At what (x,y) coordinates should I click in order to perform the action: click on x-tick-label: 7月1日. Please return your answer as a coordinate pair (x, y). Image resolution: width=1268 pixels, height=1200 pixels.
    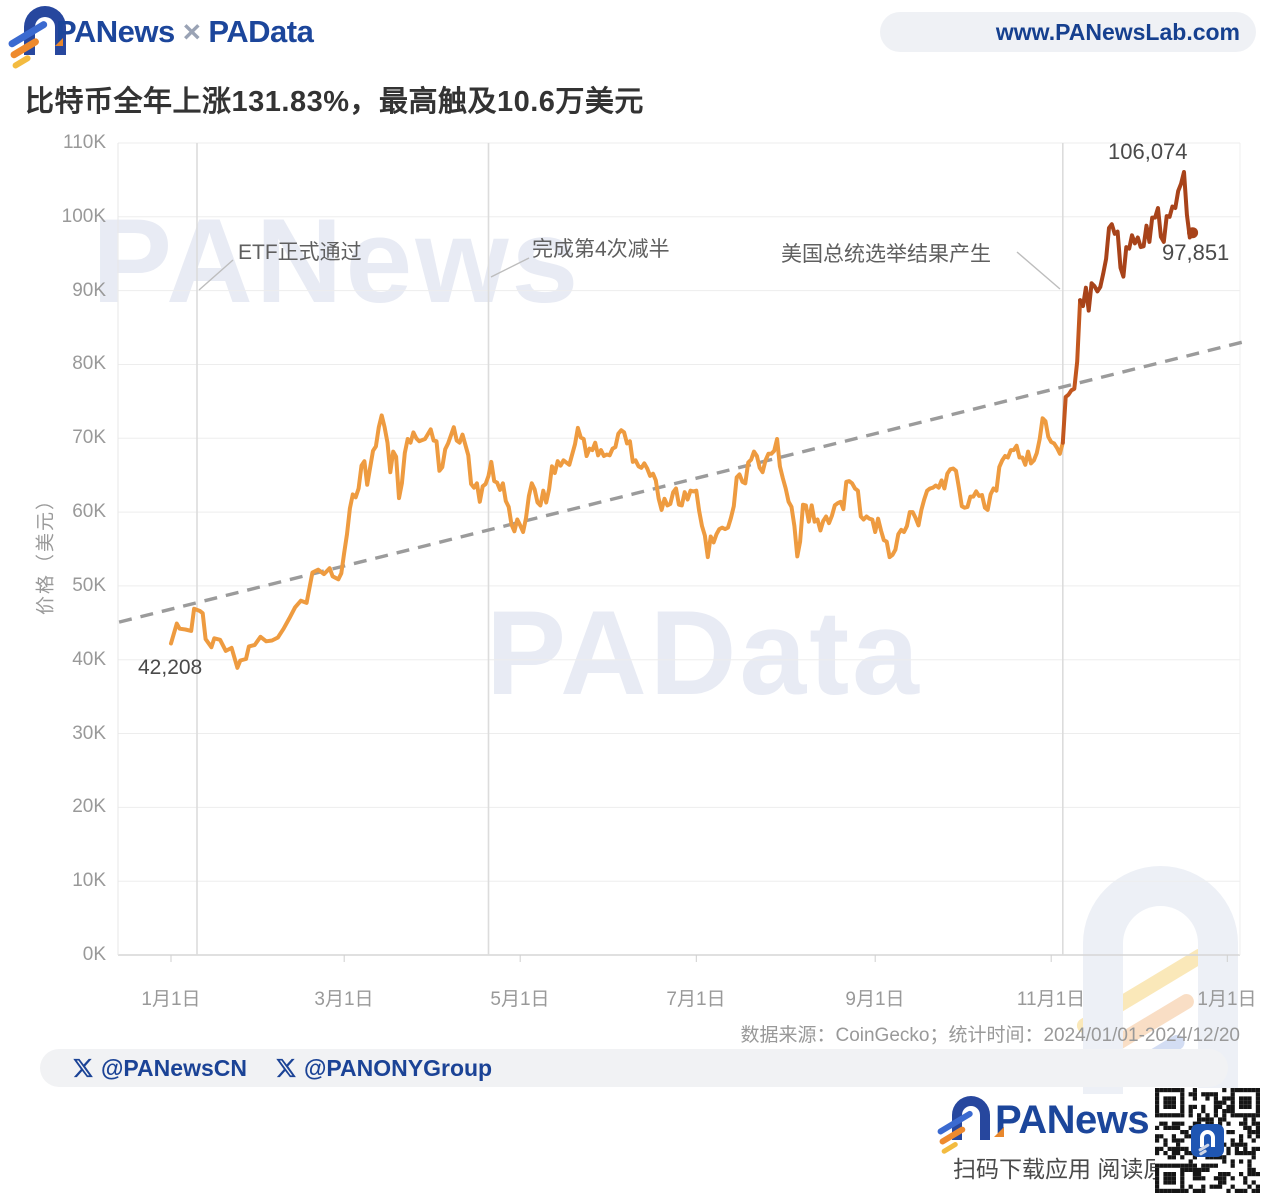
    Looking at the image, I should click on (696, 999).